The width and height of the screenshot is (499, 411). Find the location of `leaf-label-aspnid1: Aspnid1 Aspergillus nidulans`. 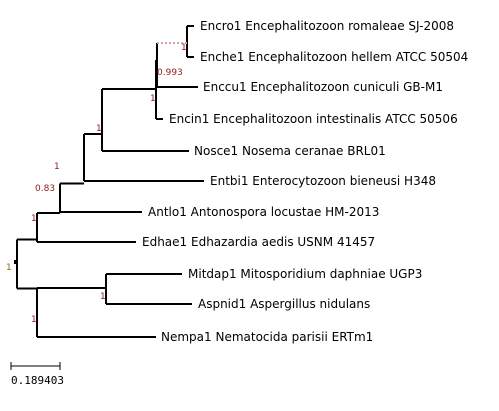

leaf-label-aspnid1: Aspnid1 Aspergillus nidulans is located at coordinates (284, 304).